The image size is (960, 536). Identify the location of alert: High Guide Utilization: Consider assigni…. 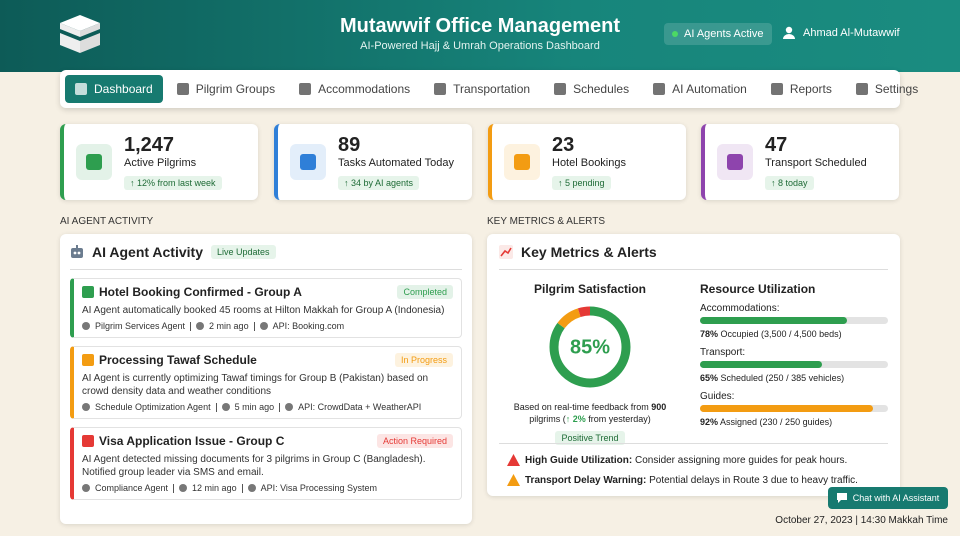
(697, 460).